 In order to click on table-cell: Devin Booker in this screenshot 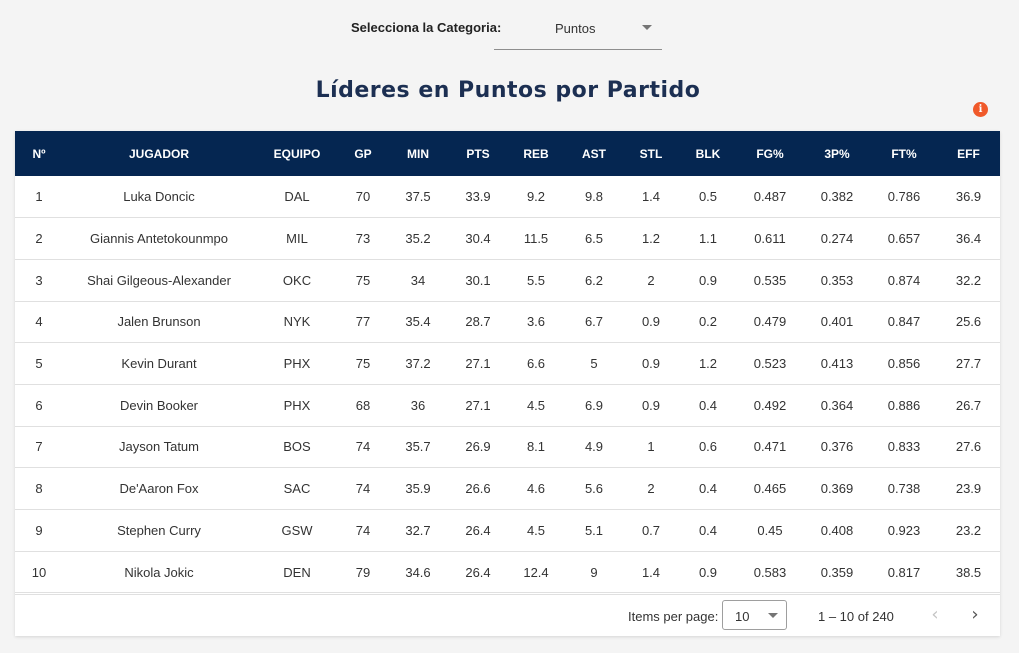, I will do `click(159, 405)`.